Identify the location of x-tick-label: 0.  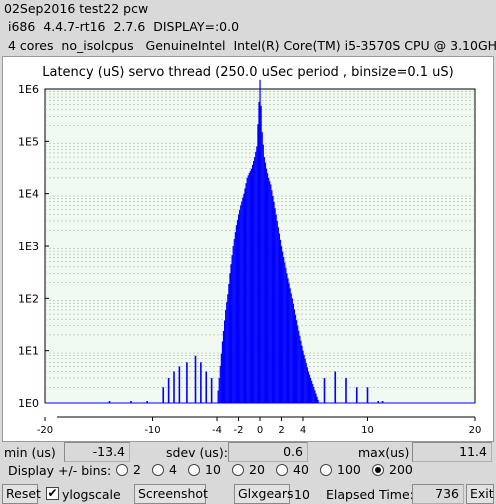
(260, 430).